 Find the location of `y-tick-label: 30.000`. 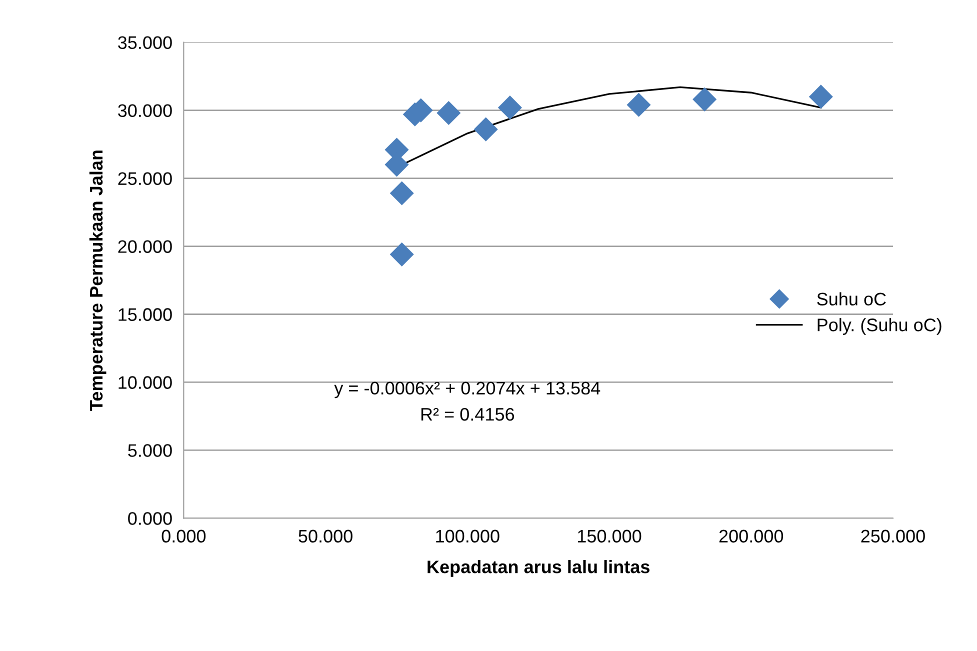

y-tick-label: 30.000 is located at coordinates (145, 111).